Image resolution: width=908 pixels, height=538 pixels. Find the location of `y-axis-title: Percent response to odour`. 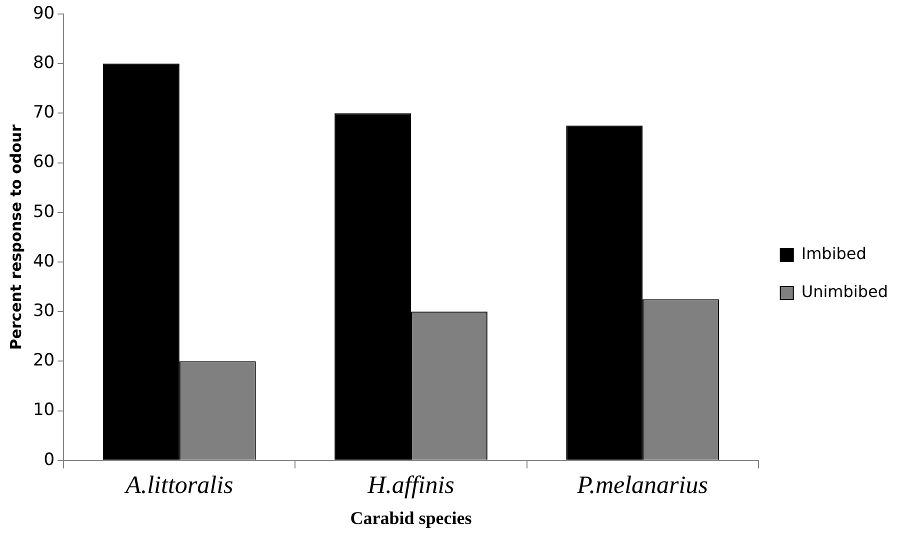

y-axis-title: Percent response to odour is located at coordinates (15, 237).